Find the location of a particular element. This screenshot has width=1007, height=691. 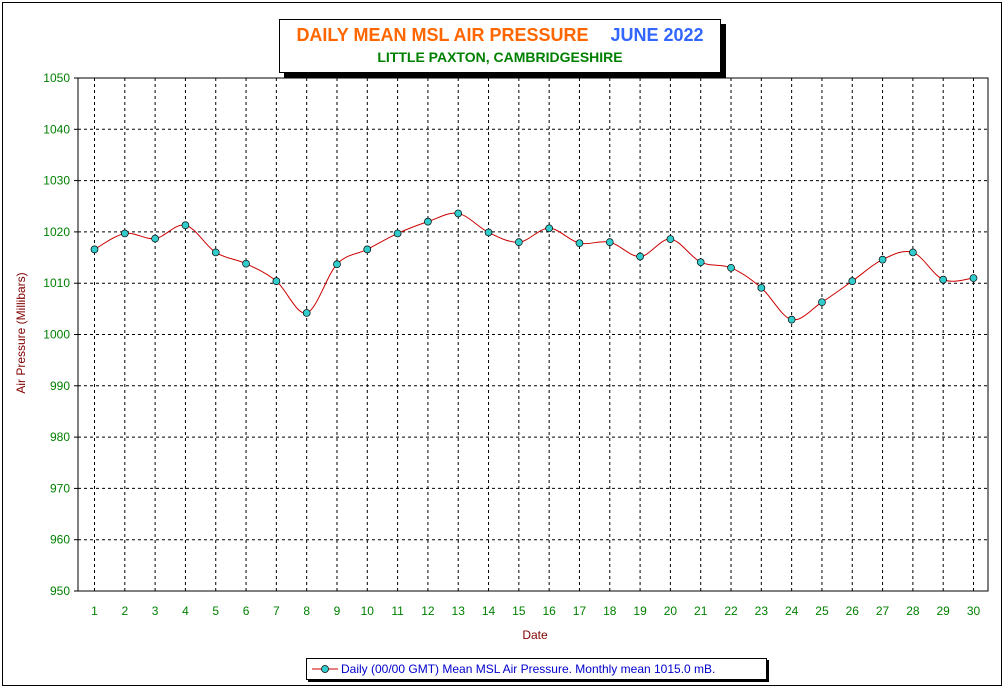

legend-swatch is located at coordinates (325, 669).